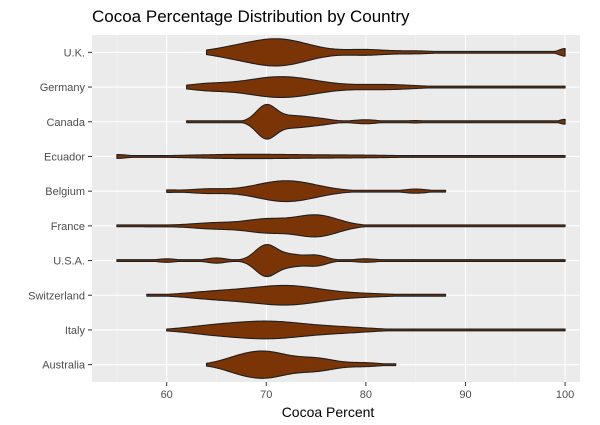 This screenshot has height=425, width=600. I want to click on y-tick-label: Canada, so click(65, 123).